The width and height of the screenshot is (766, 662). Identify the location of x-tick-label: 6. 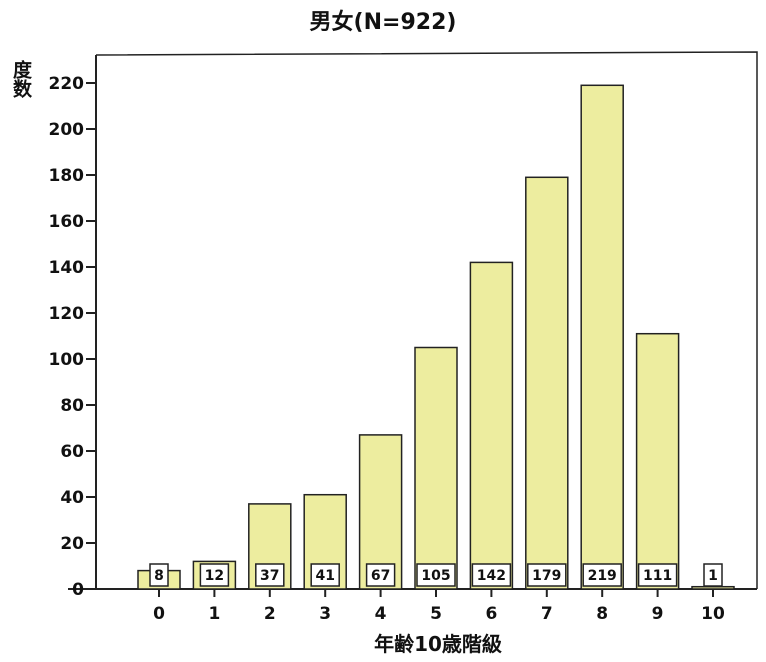
(491, 614).